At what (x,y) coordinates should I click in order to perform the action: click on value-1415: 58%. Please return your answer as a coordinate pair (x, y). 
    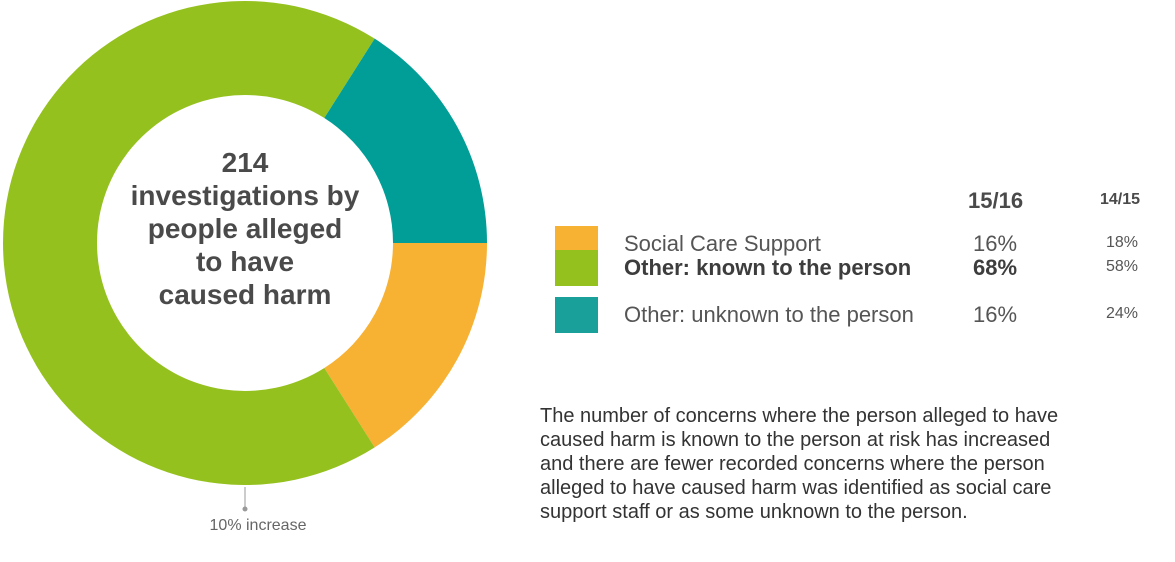
    Looking at the image, I should click on (1122, 266).